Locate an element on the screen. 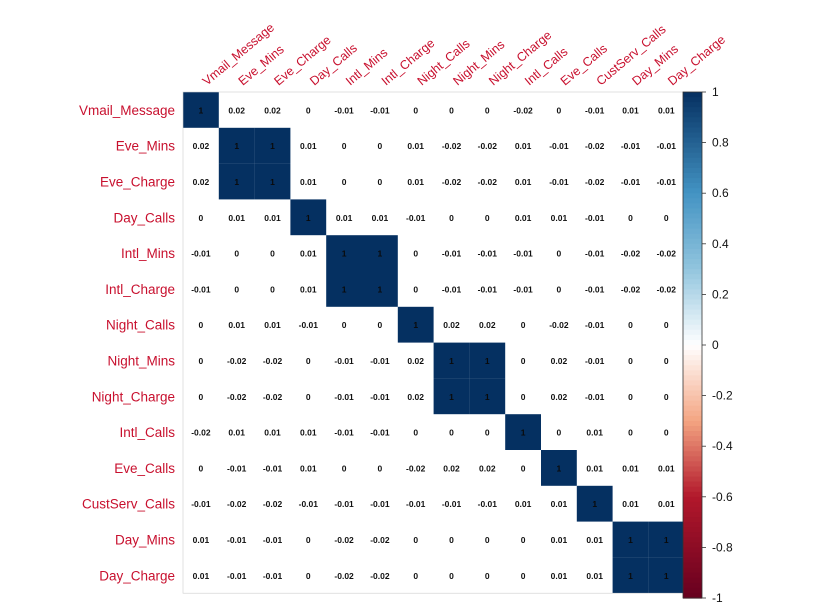 This screenshot has height=610, width=830. colorbar-tick-label: 0.8 is located at coordinates (720, 143).